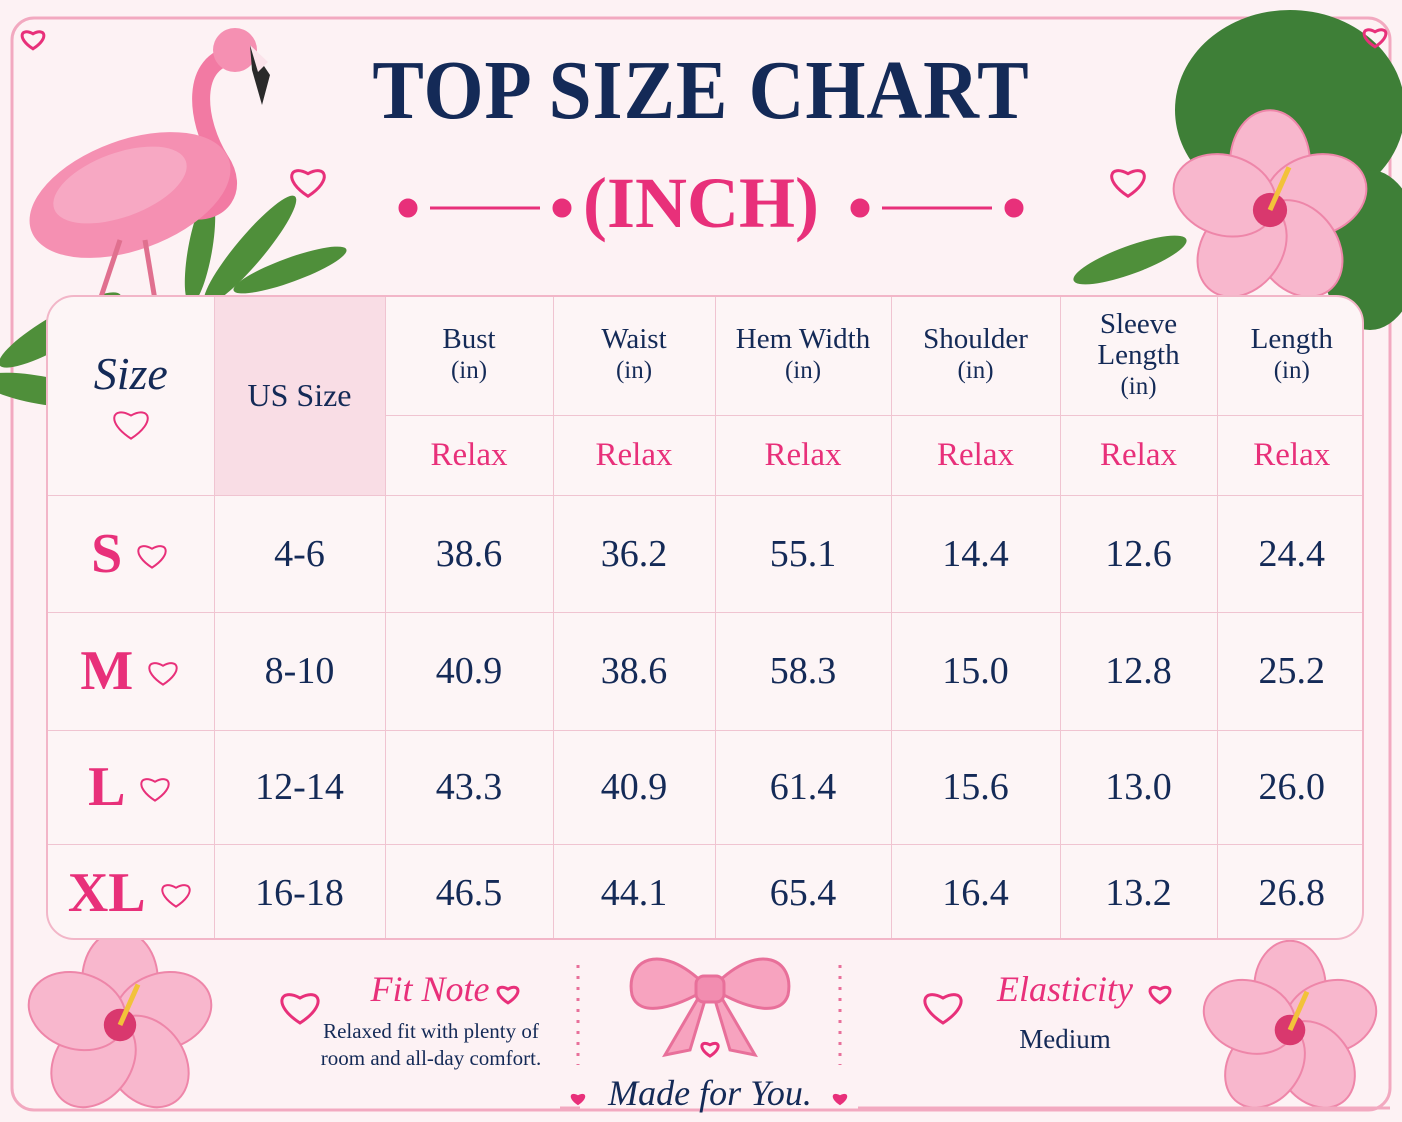 The height and width of the screenshot is (1122, 1402). What do you see at coordinates (975, 671) in the screenshot?
I see `value-cell: 15.0` at bounding box center [975, 671].